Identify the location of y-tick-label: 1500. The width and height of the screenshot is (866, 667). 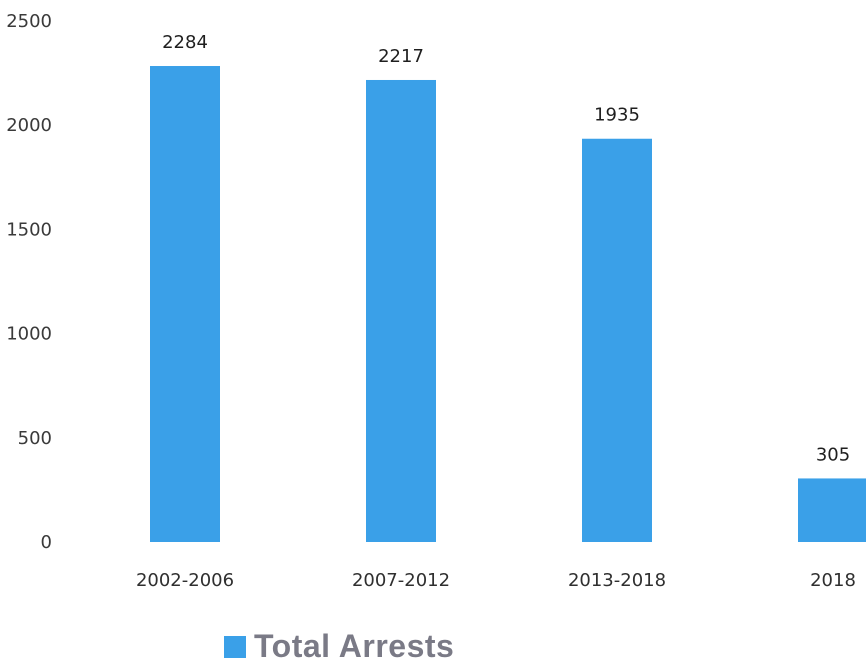
(29, 229).